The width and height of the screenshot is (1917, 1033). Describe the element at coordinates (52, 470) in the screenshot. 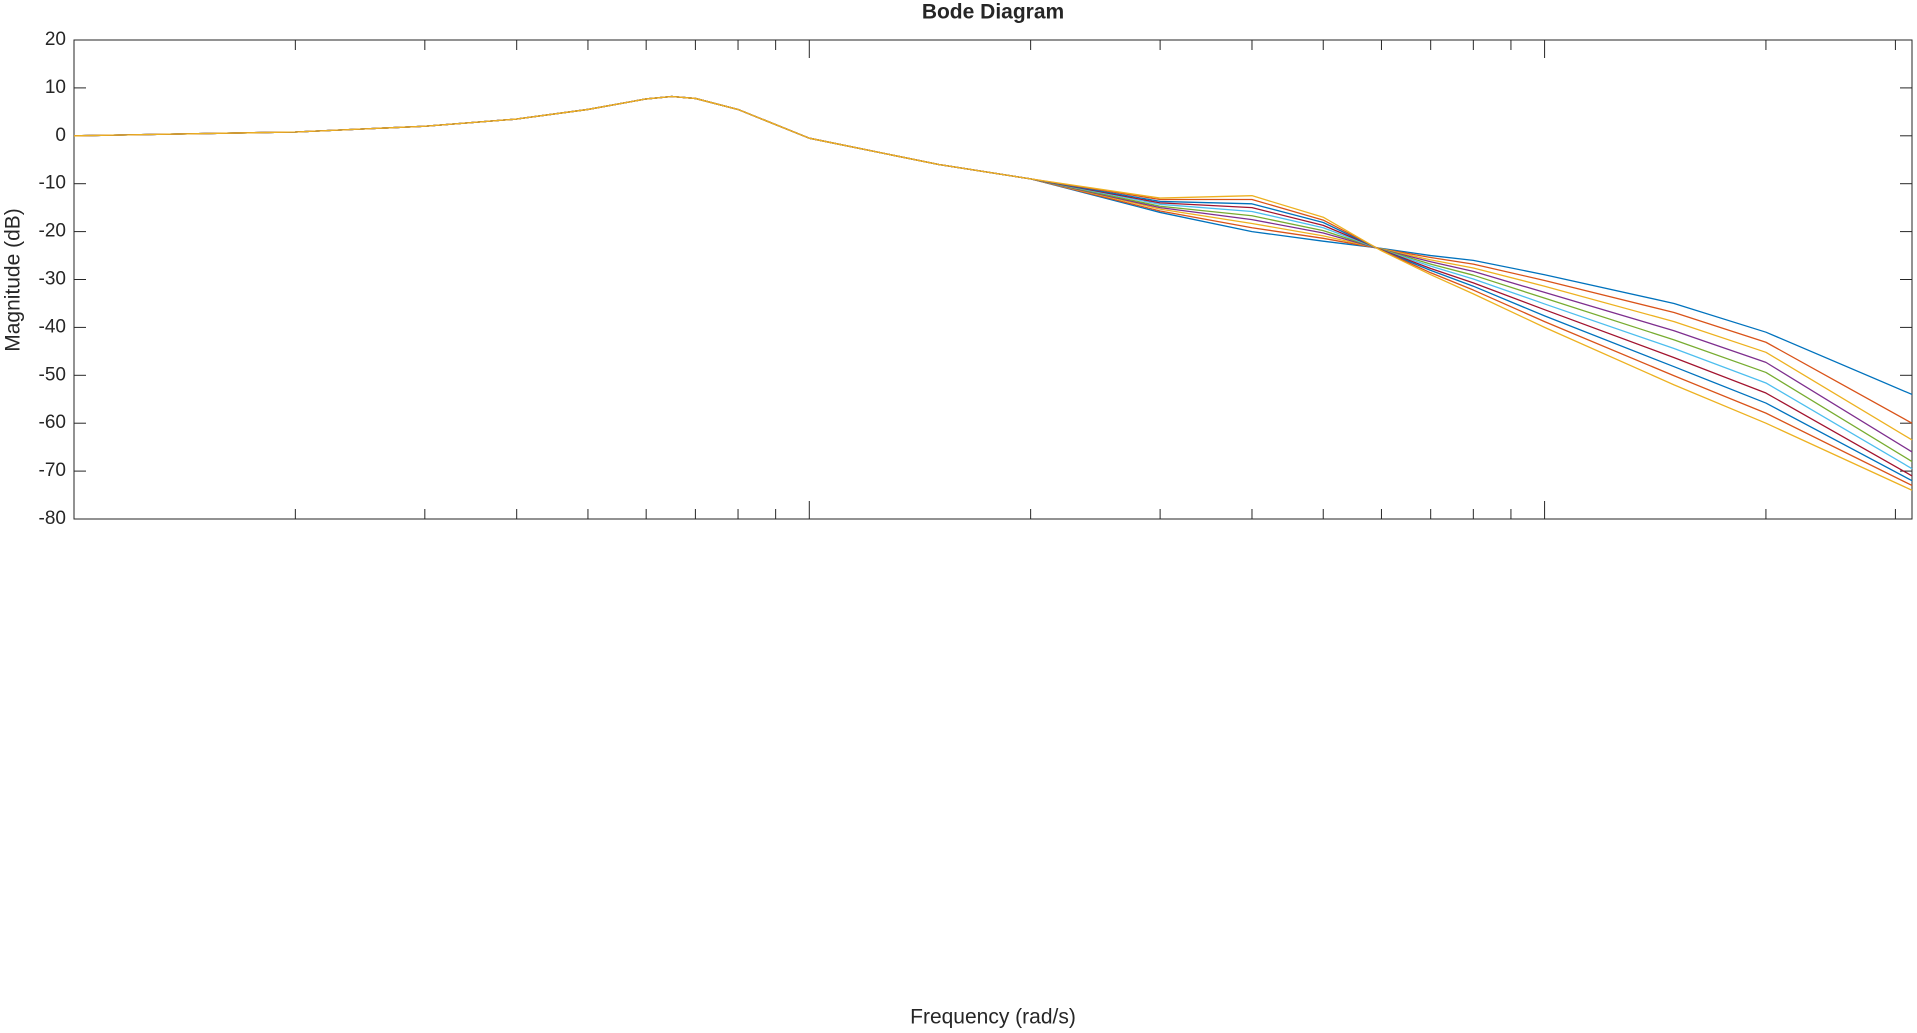

I see `y-tick-label: -70` at that location.